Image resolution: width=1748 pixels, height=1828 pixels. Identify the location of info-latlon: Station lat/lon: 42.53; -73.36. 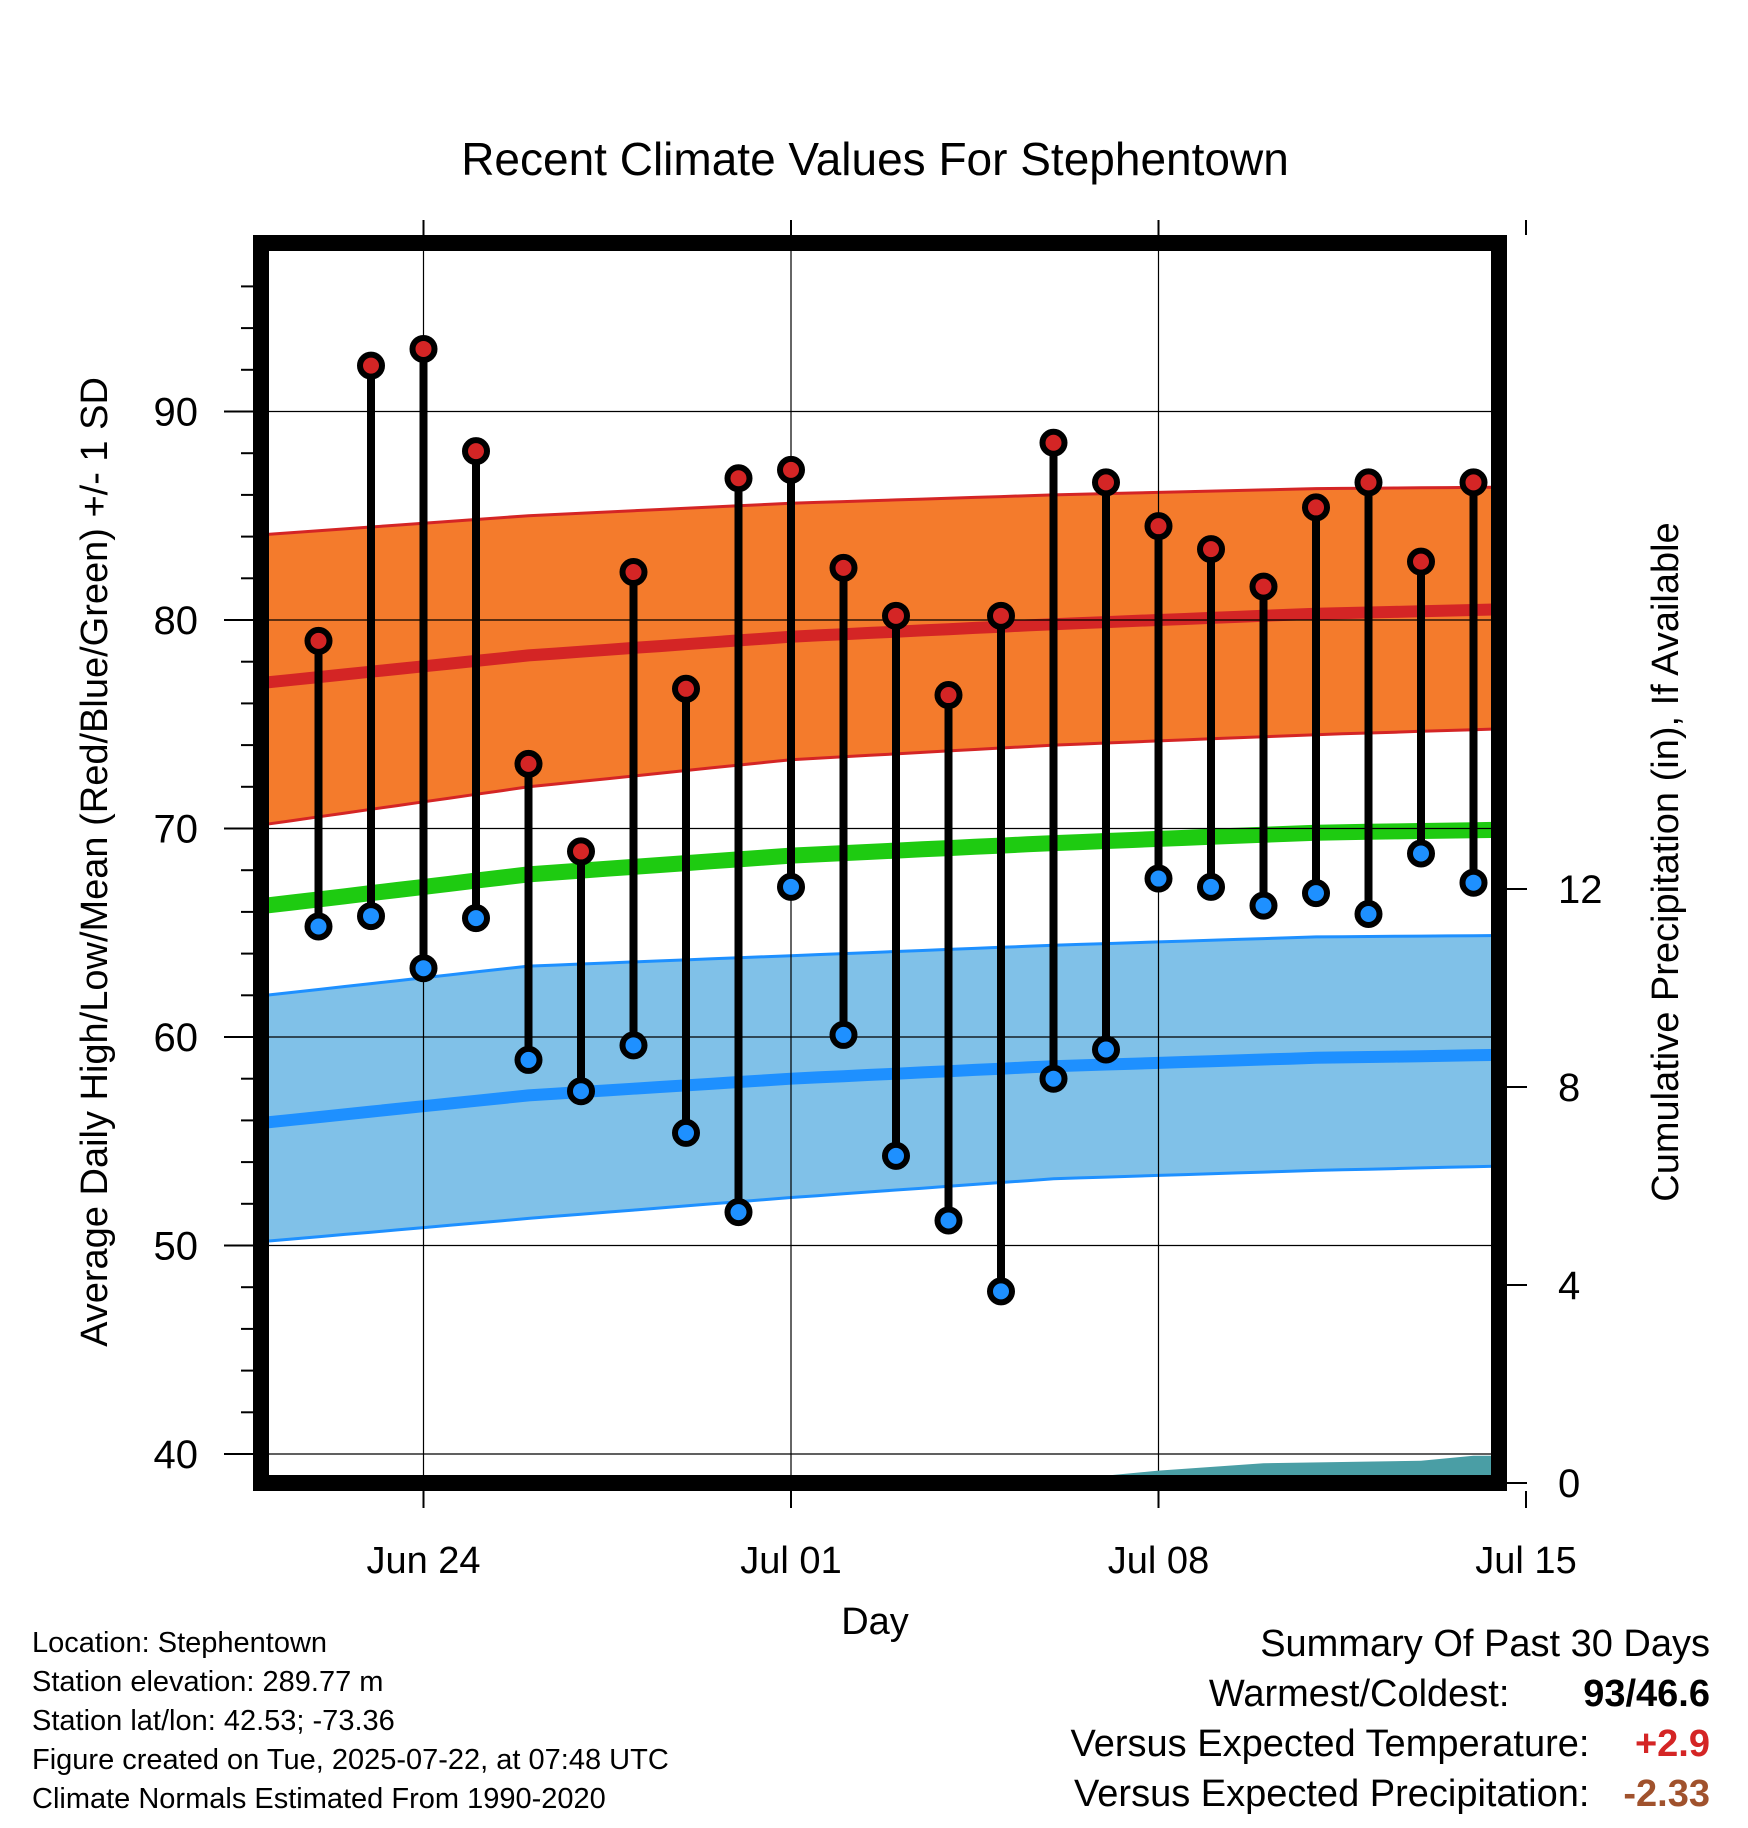
(213, 1721).